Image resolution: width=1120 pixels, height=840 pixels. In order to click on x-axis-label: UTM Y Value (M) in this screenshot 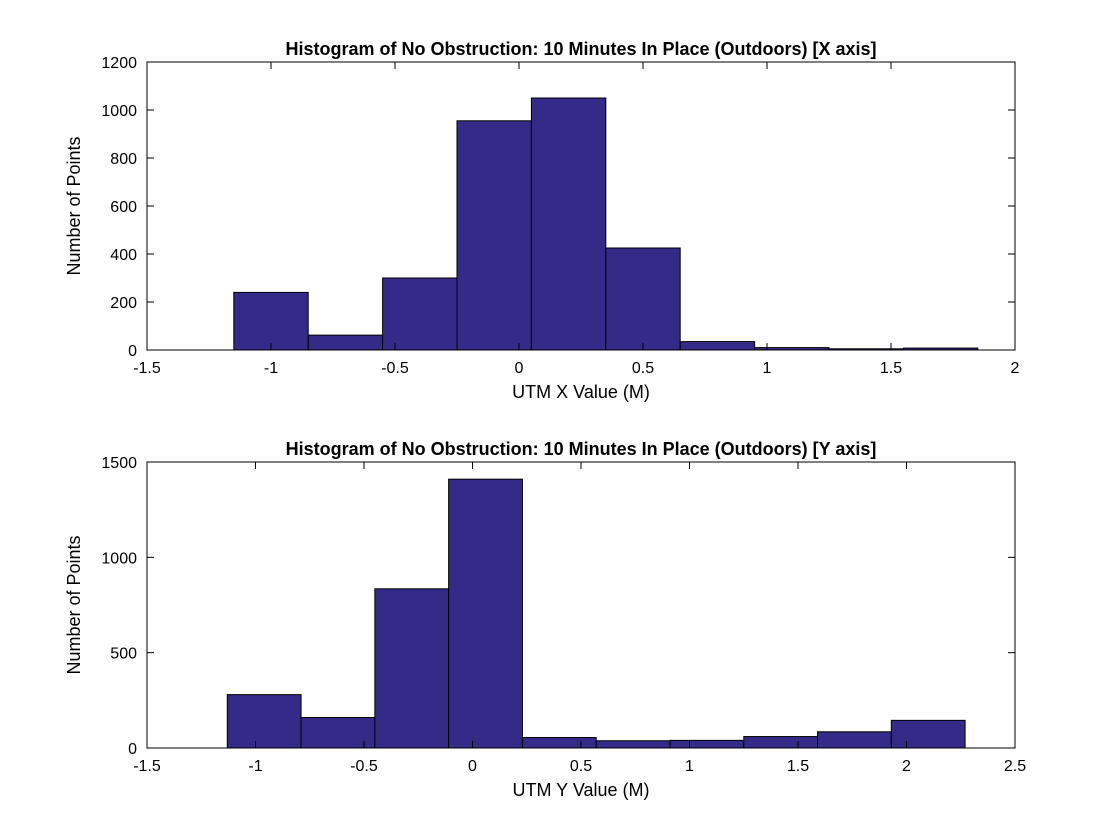, I will do `click(580, 790)`.